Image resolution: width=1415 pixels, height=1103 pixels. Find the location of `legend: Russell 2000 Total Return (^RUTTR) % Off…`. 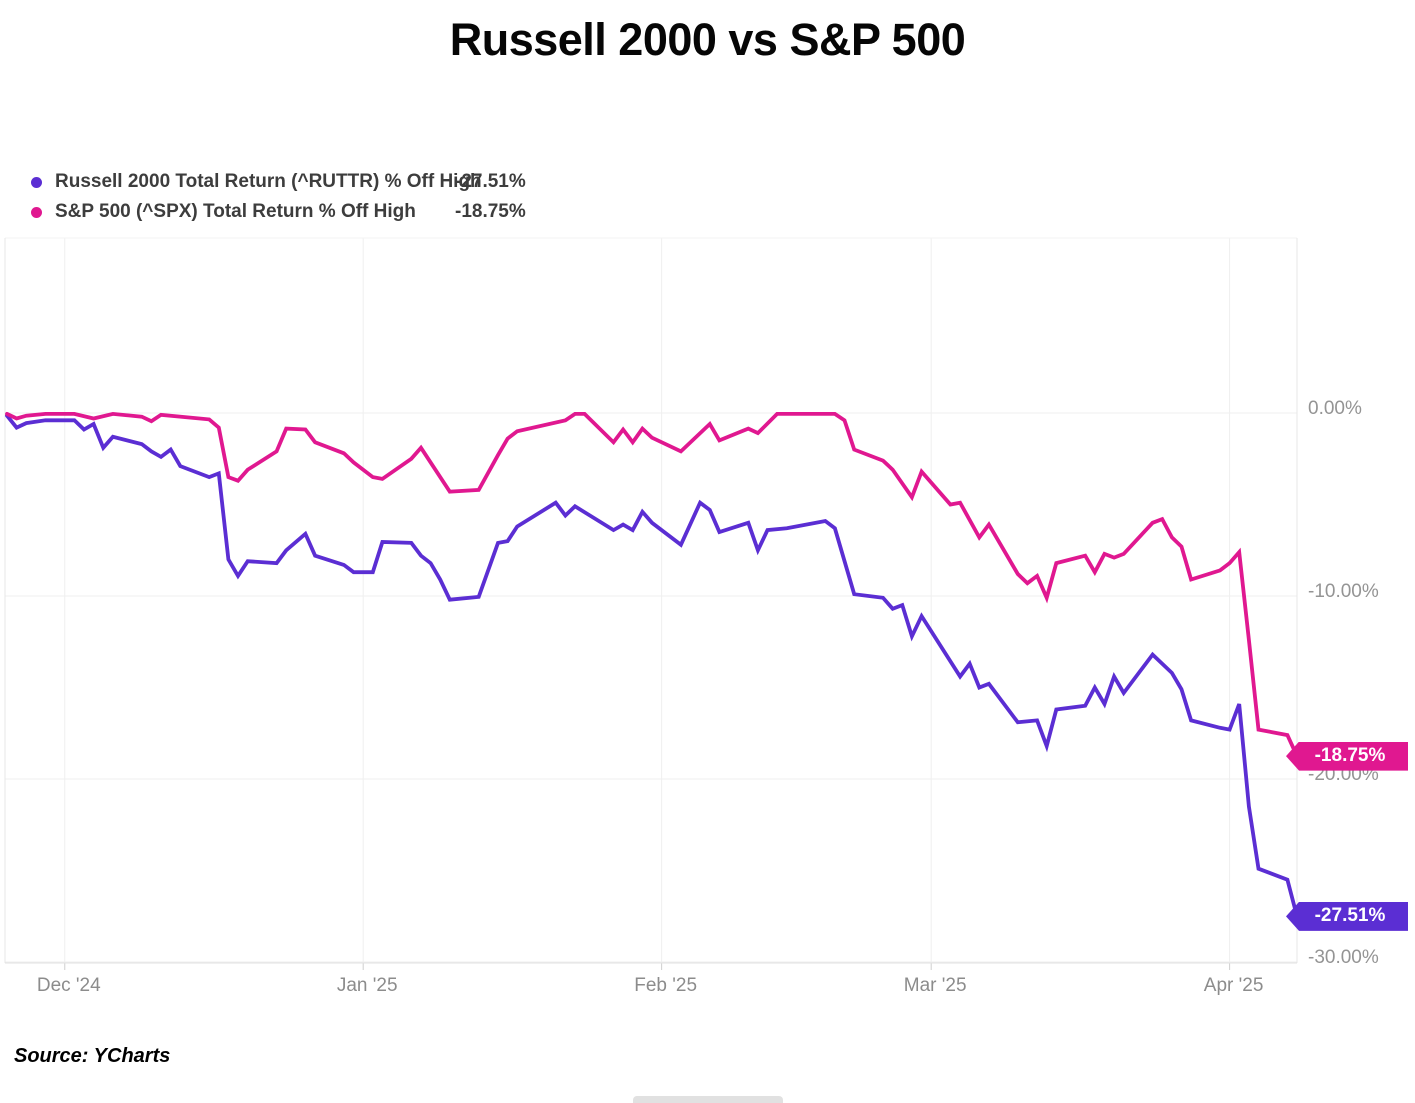

legend: Russell 2000 Total Return (^RUTTR) % Off… is located at coordinates (350, 197).